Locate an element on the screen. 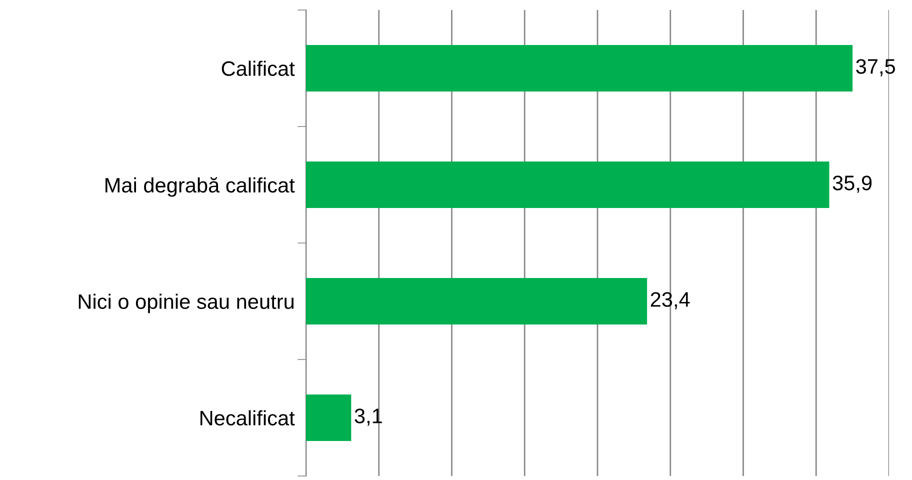  data-label: 37,5 is located at coordinates (876, 67).